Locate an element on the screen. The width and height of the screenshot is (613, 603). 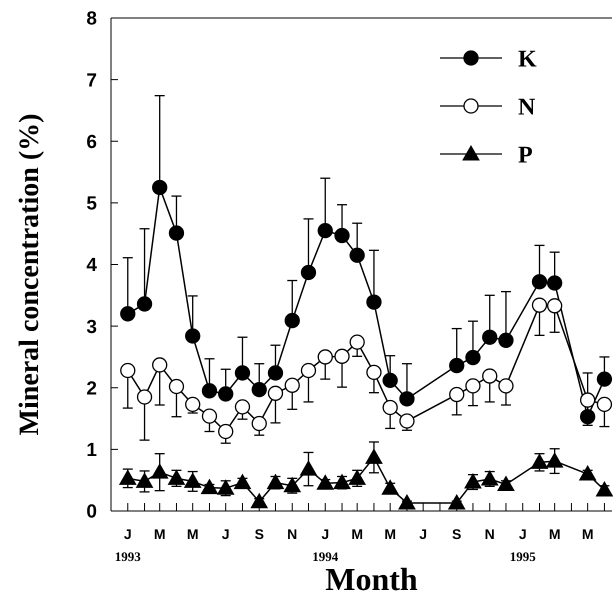
x-tick-label: S is located at coordinates (259, 534).